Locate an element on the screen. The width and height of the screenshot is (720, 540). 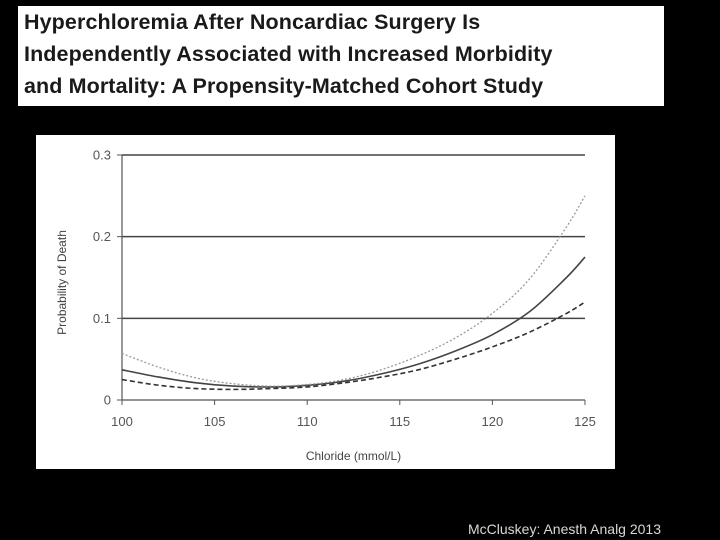
y-axis-title: Probability of Death is located at coordinates (62, 282).